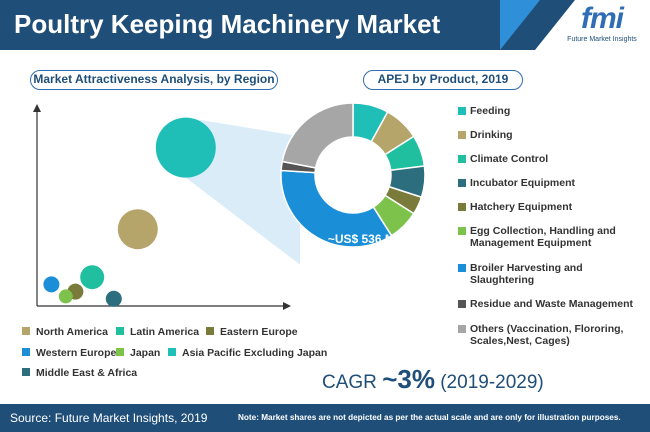  I want to click on product-donut-chart, so click(353, 175).